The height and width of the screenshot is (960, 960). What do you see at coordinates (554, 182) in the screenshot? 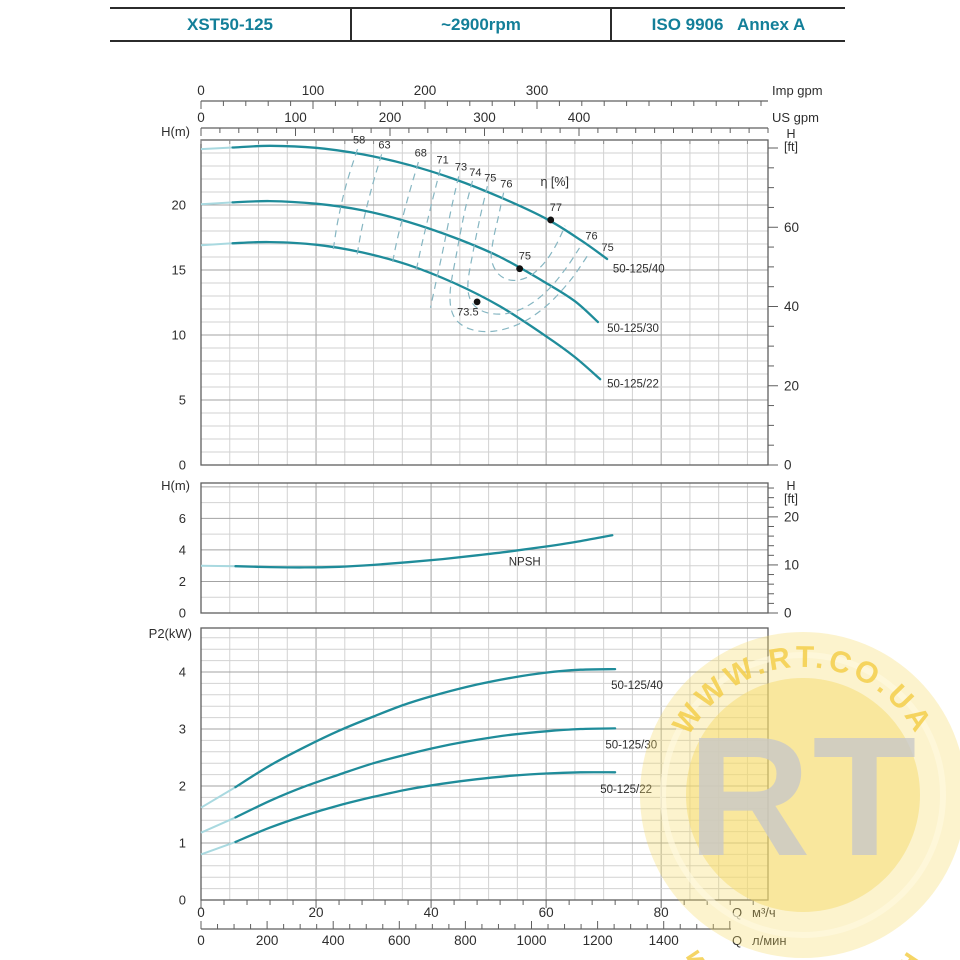
I see `eta-unit-label: η [%]` at bounding box center [554, 182].